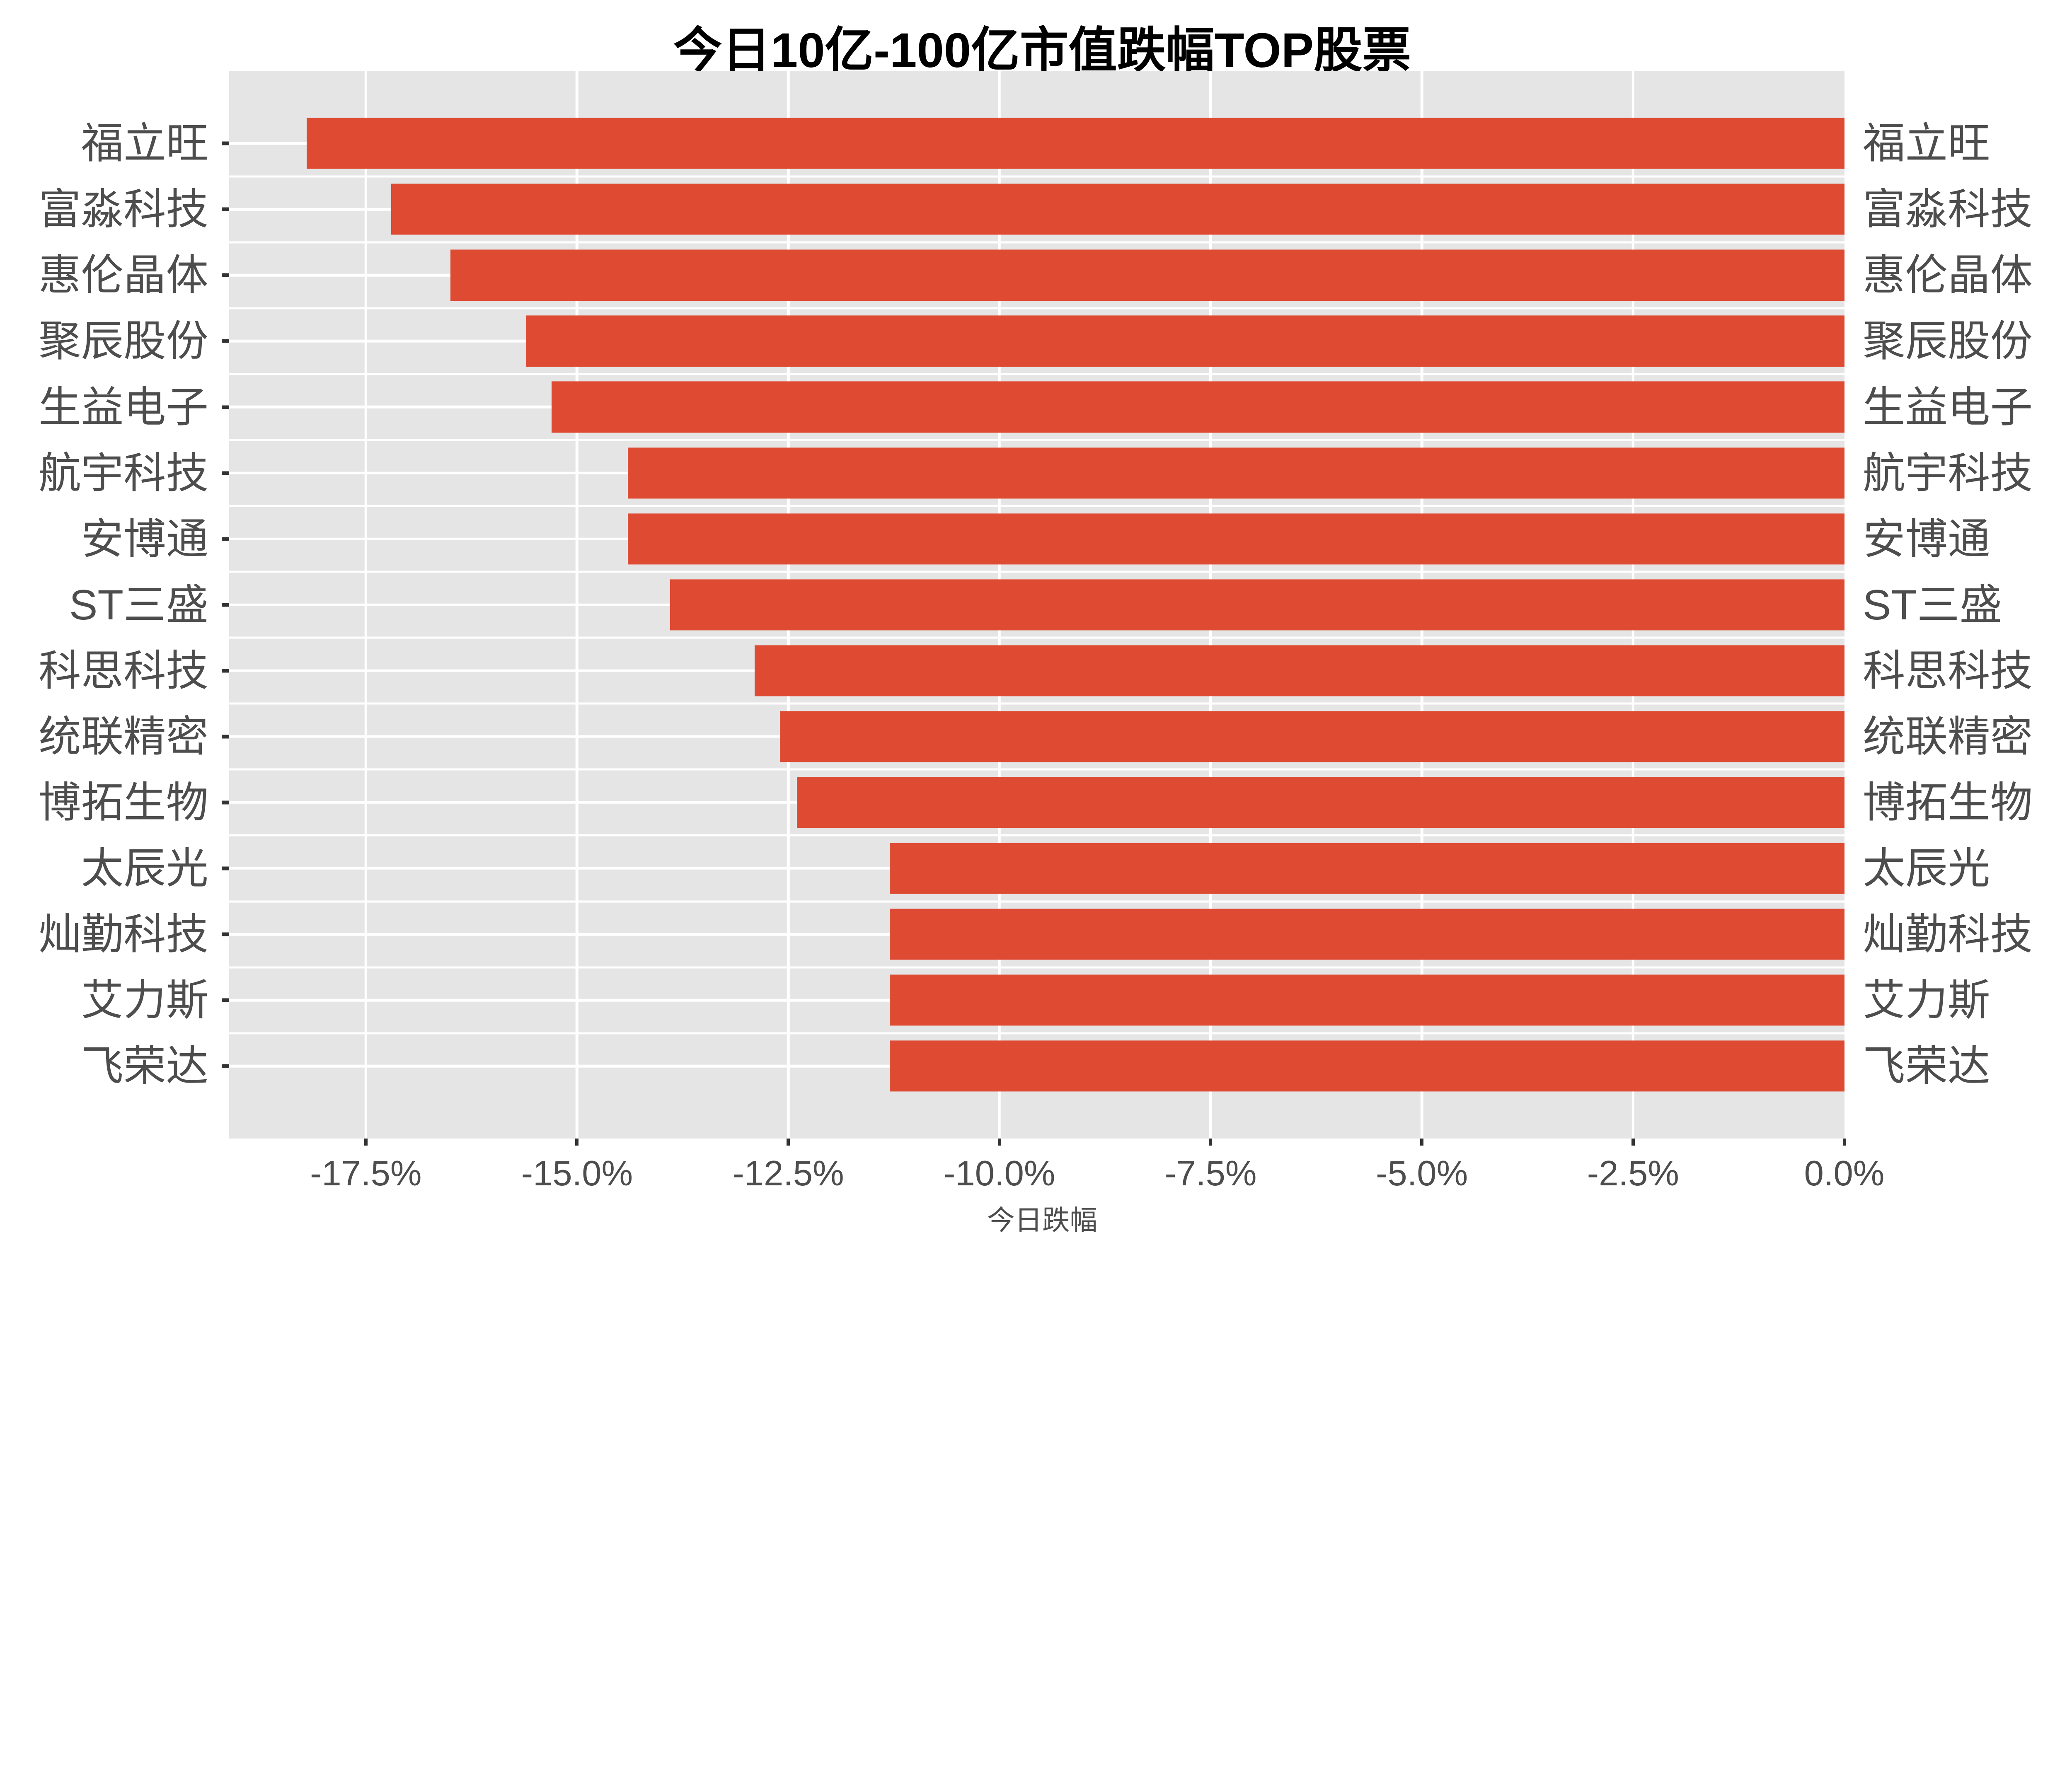 The height and width of the screenshot is (1789, 2072). I want to click on category-label-left: 灿勤科技, so click(123, 934).